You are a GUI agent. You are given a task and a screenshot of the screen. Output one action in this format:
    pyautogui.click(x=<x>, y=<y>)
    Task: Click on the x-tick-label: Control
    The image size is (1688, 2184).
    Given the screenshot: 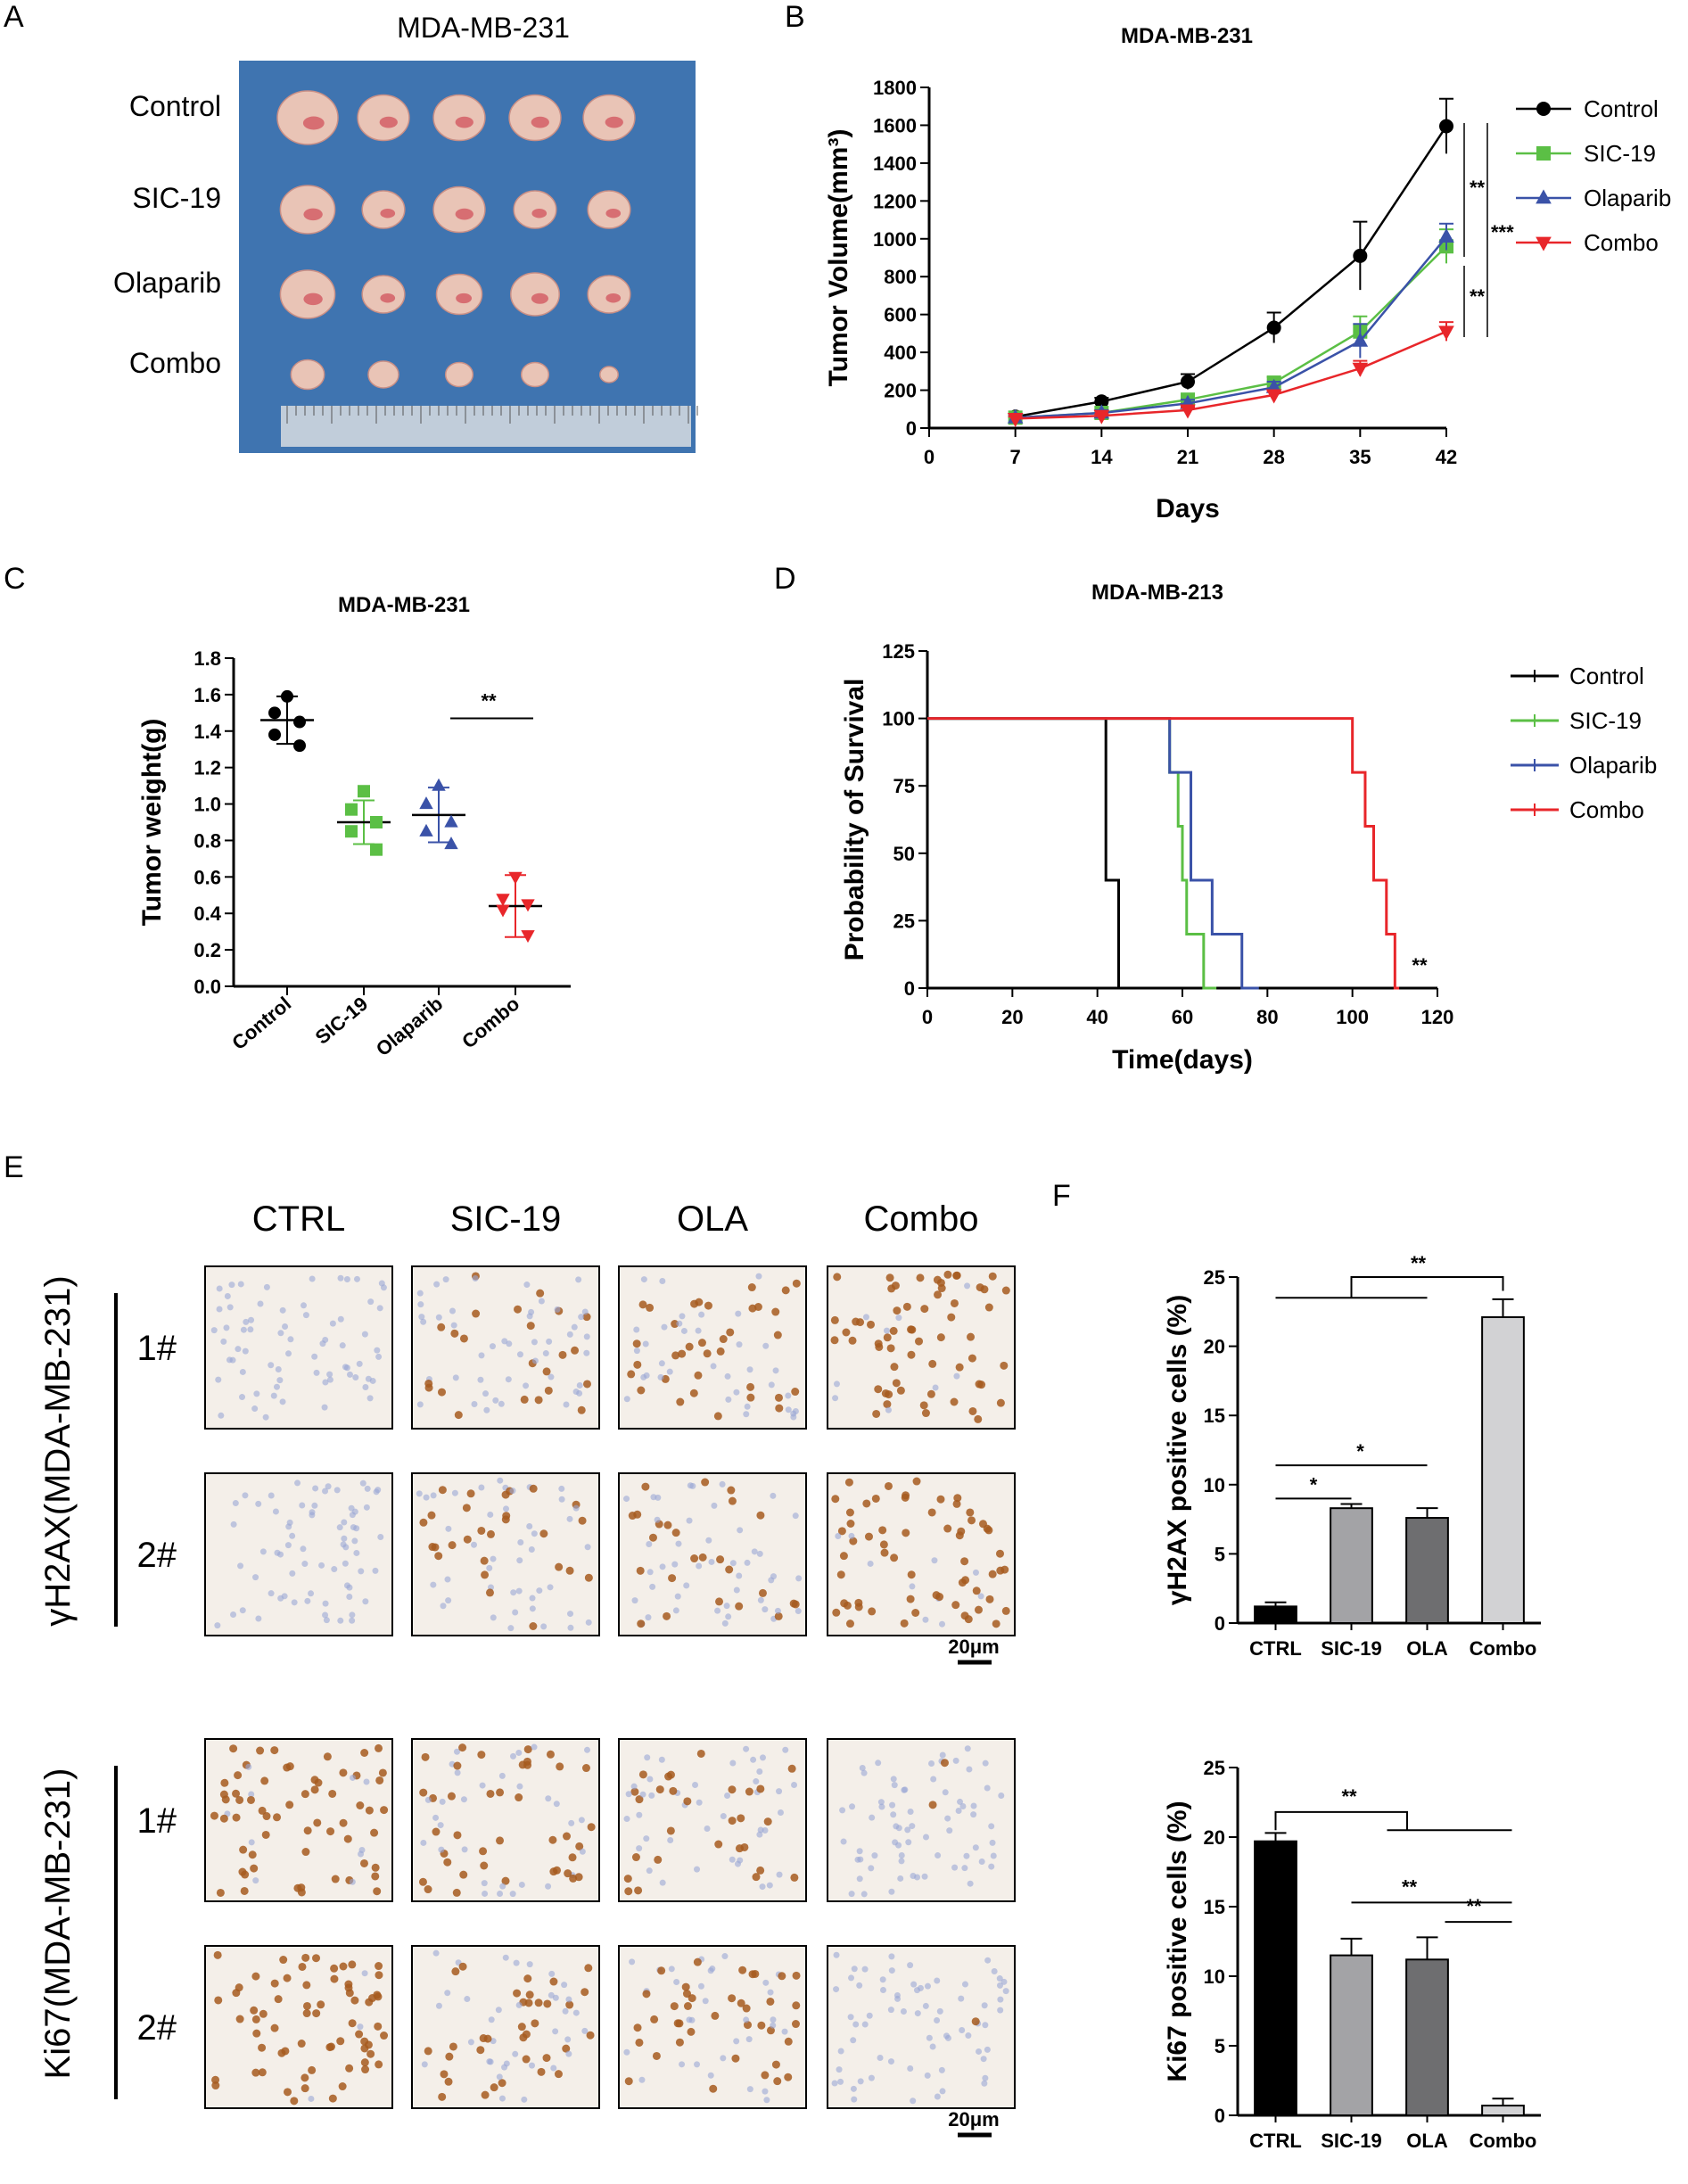 What is the action you would take?
    pyautogui.click(x=261, y=1023)
    